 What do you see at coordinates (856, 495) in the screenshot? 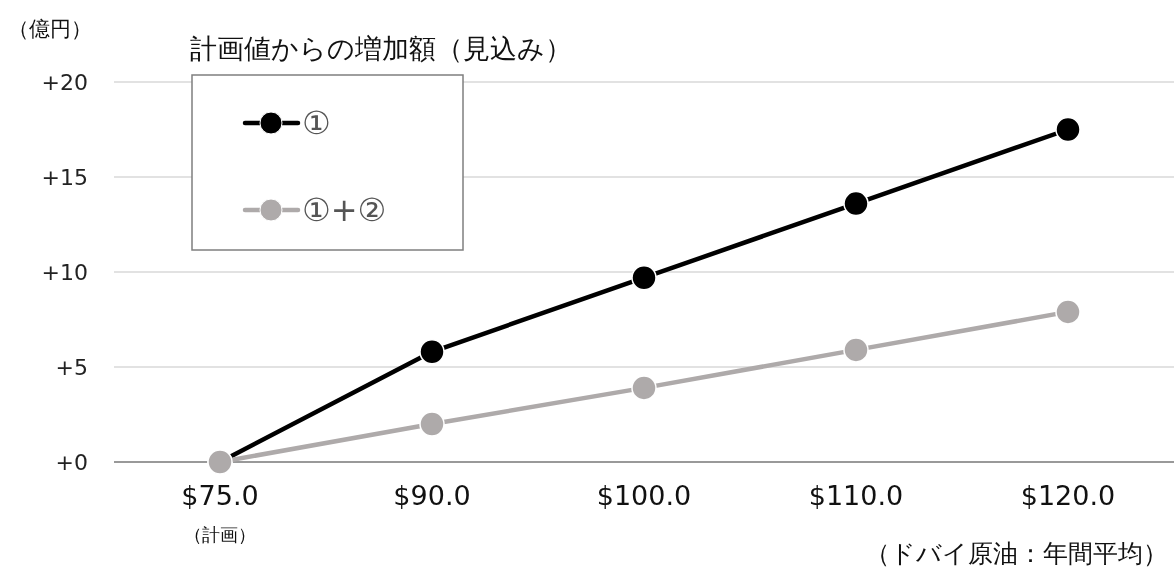
I see `x-tick-label: $110.0` at bounding box center [856, 495].